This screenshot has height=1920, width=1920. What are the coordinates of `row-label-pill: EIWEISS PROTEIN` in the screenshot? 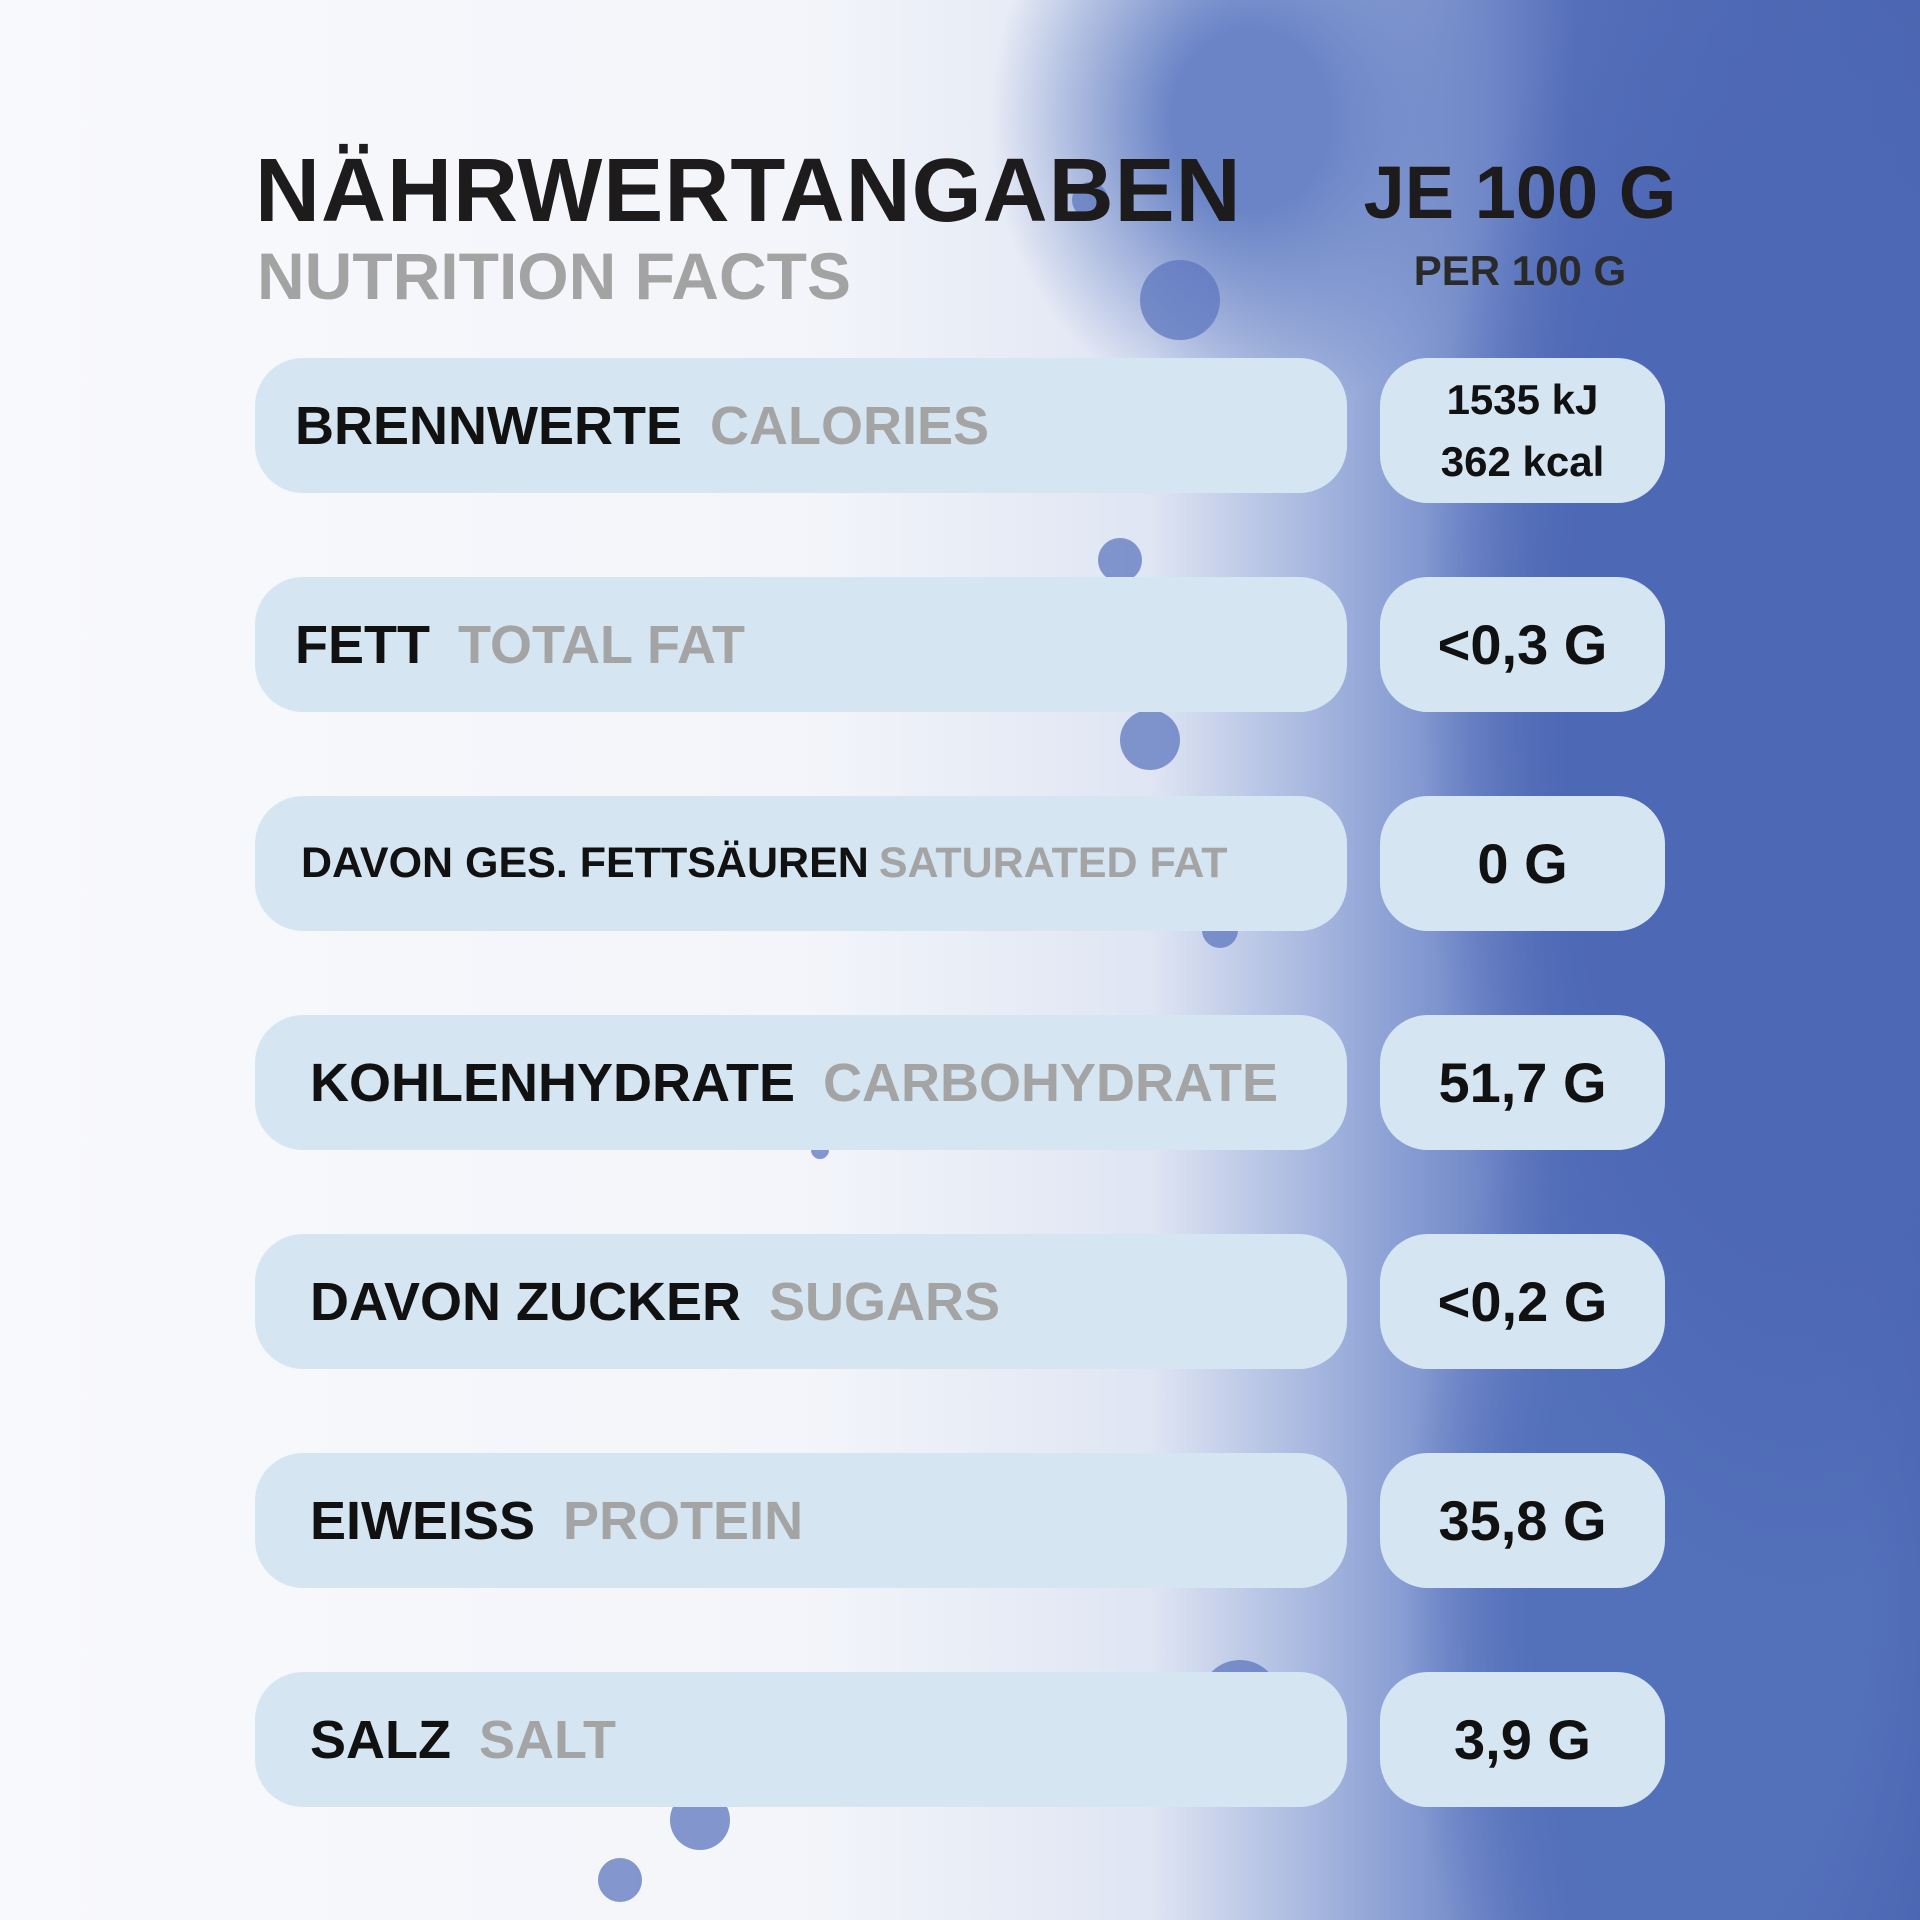 It's located at (801, 1520).